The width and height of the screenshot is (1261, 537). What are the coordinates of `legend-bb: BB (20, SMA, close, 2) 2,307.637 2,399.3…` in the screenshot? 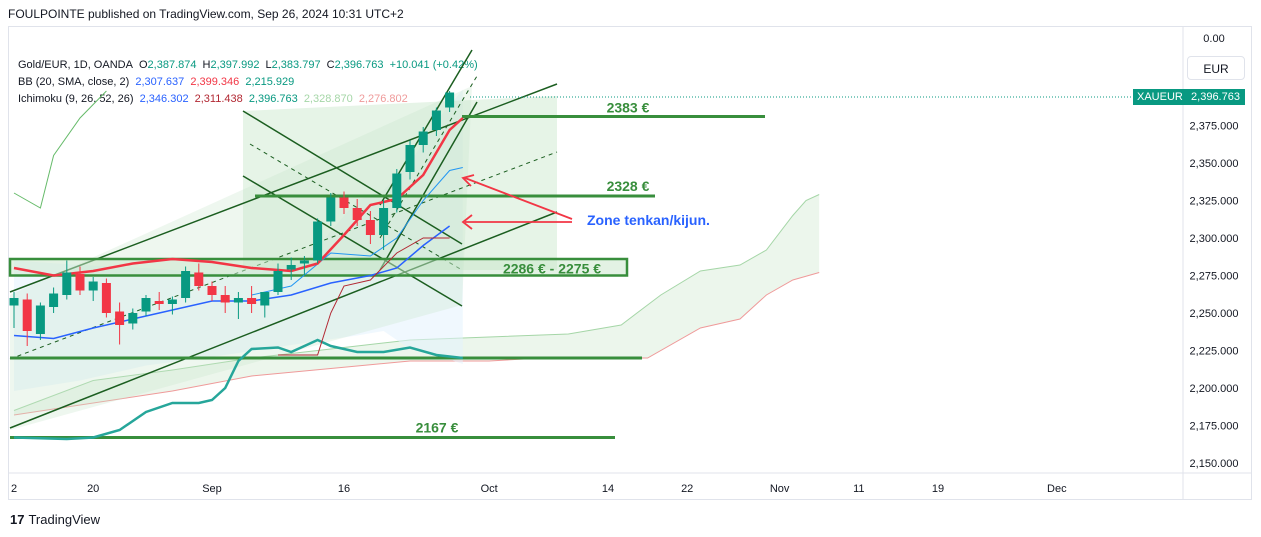 It's located at (157, 82).